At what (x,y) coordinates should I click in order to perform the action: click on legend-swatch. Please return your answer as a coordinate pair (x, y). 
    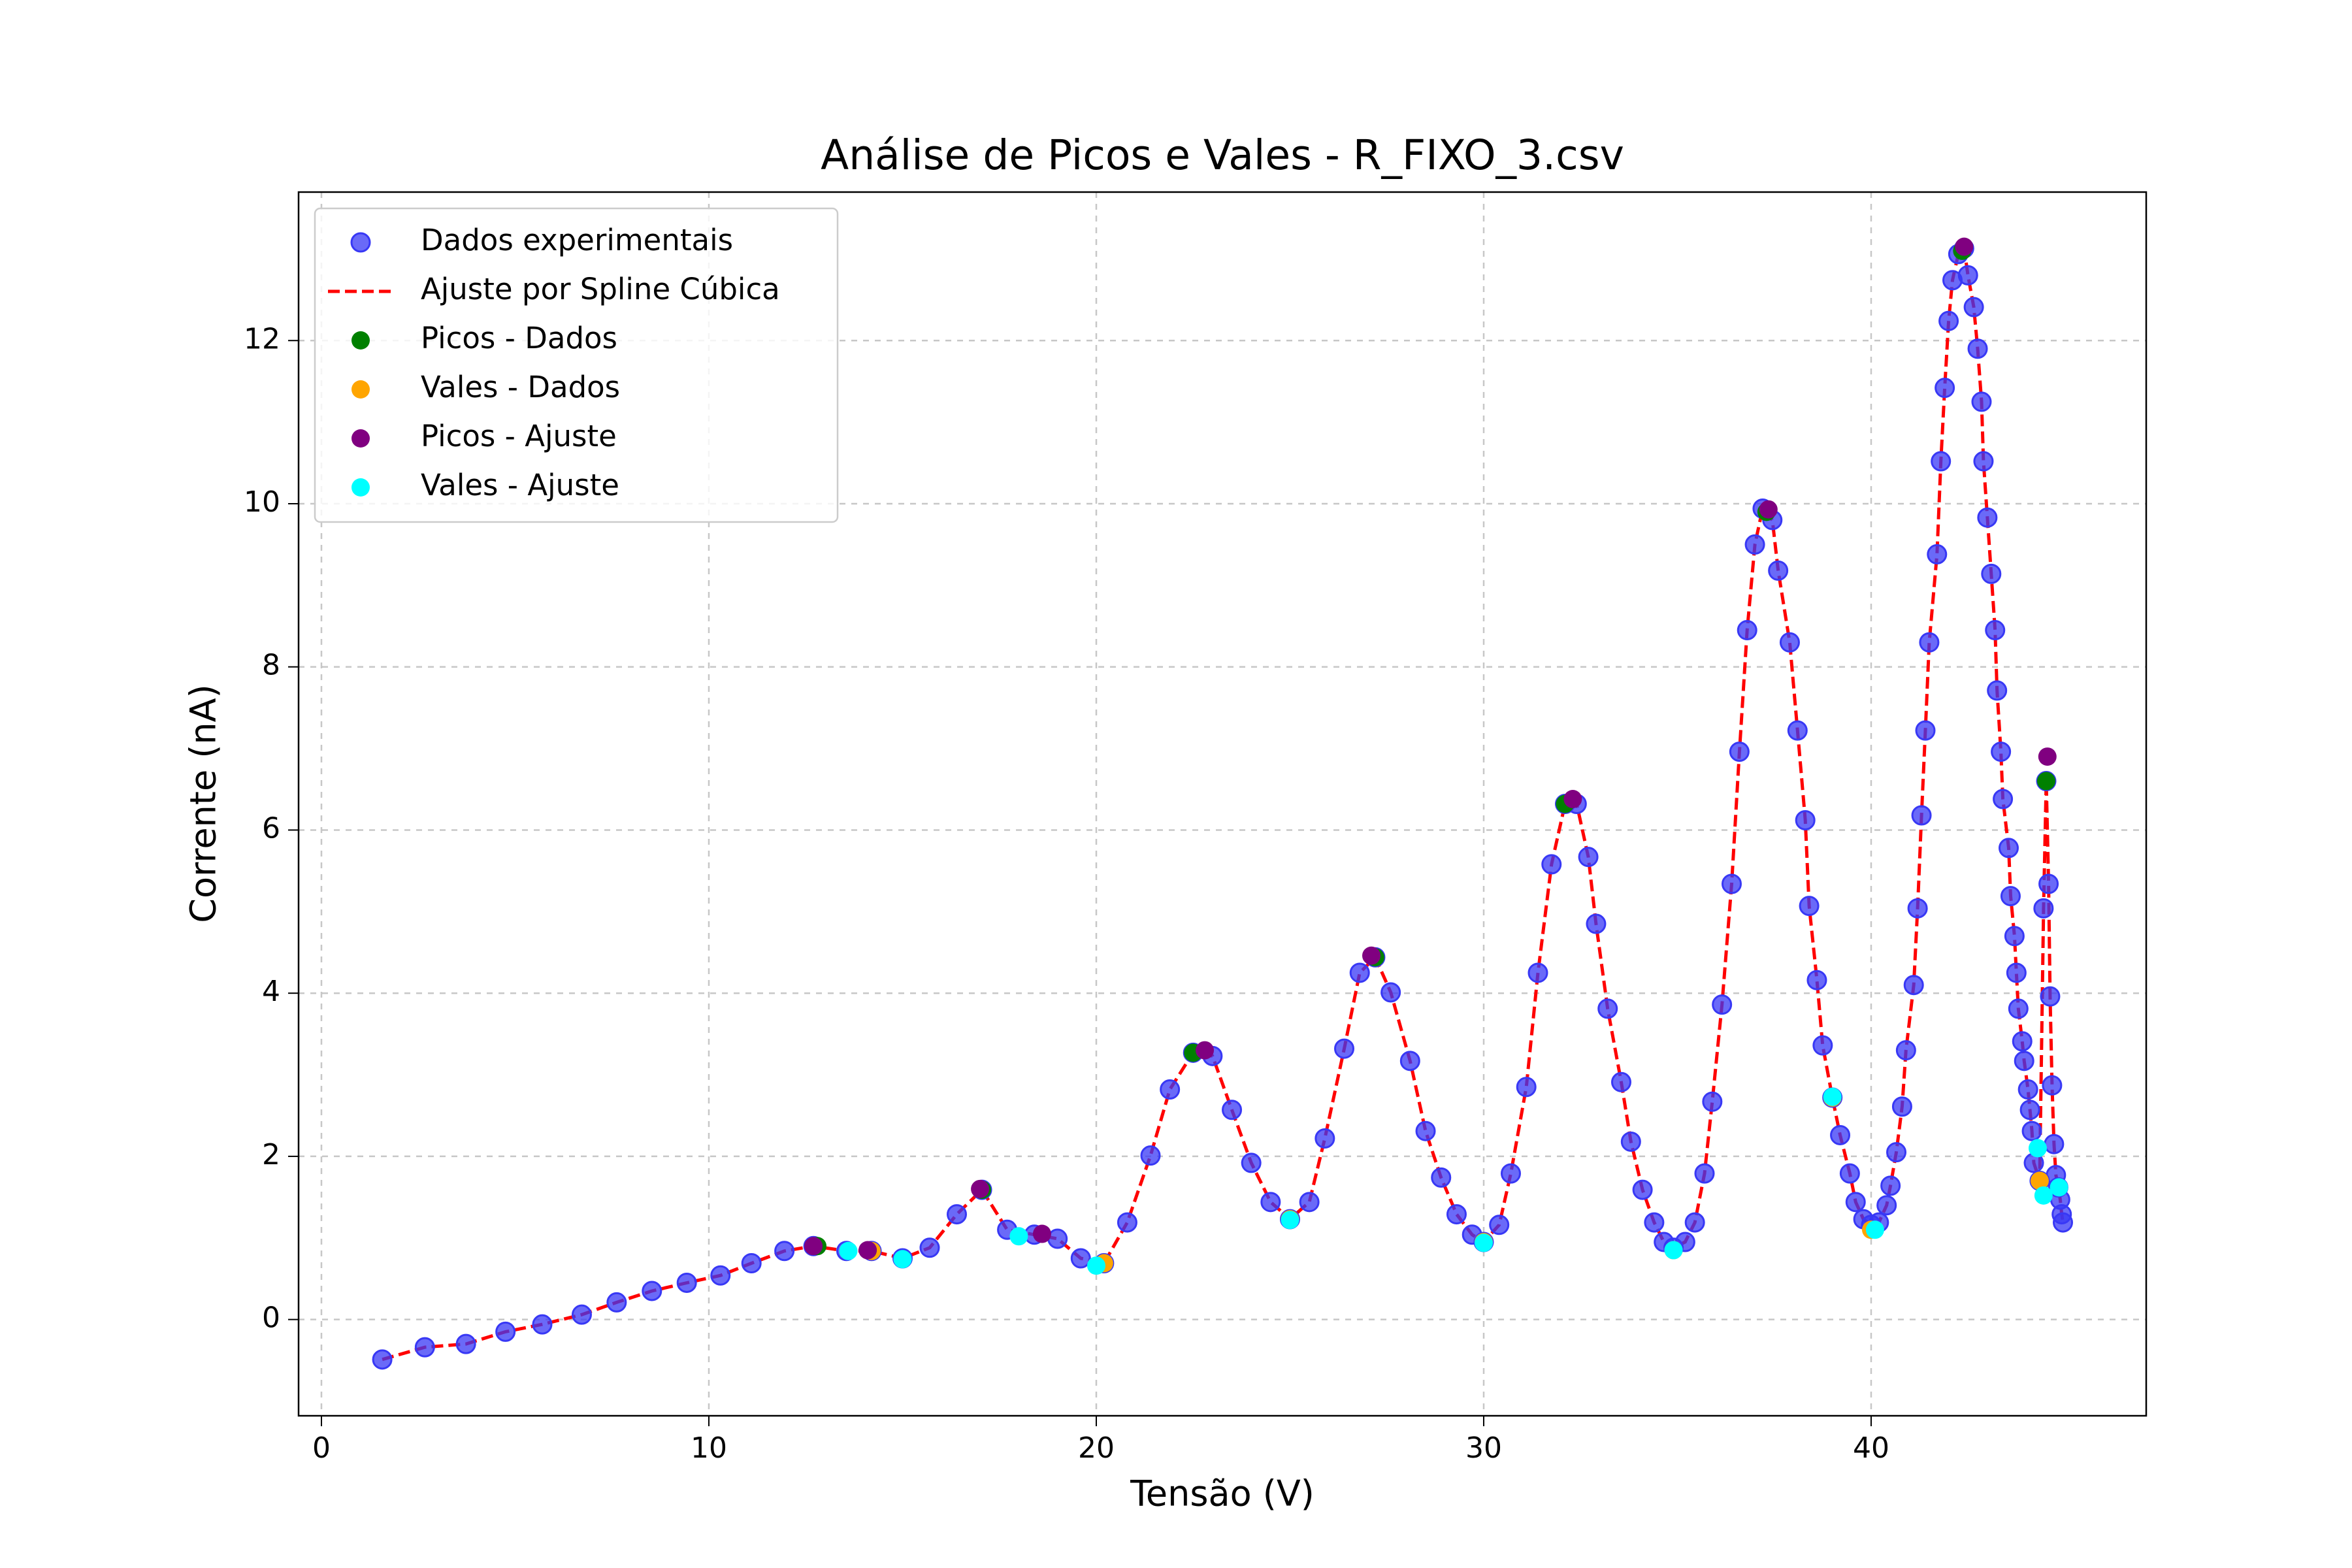
    Looking at the image, I should click on (360, 242).